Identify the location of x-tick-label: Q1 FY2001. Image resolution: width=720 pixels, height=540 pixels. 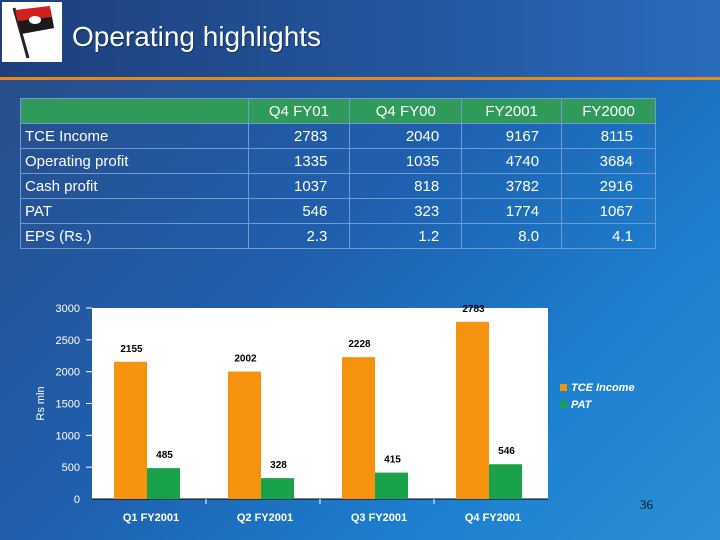
(151, 518).